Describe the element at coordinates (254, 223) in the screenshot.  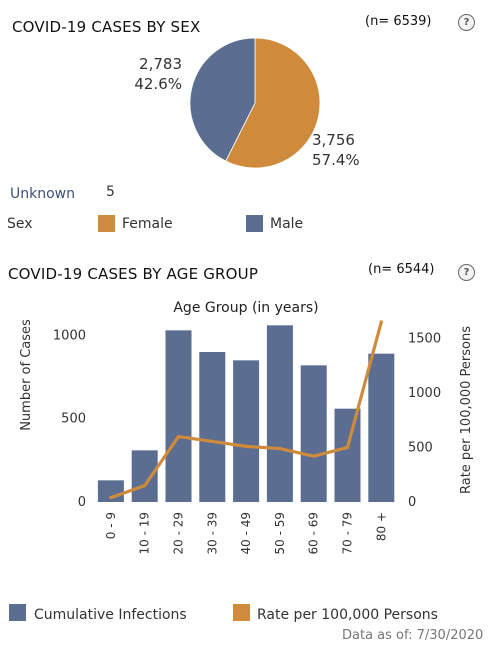
I see `legend-swatch-male` at that location.